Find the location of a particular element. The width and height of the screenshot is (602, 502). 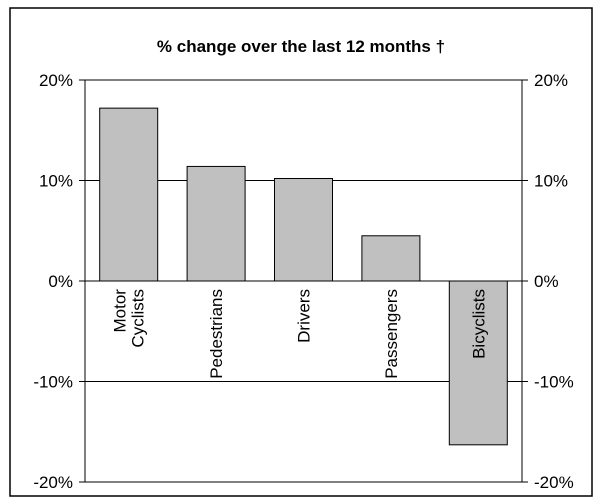

left-tick-label: -20% is located at coordinates (53, 482).